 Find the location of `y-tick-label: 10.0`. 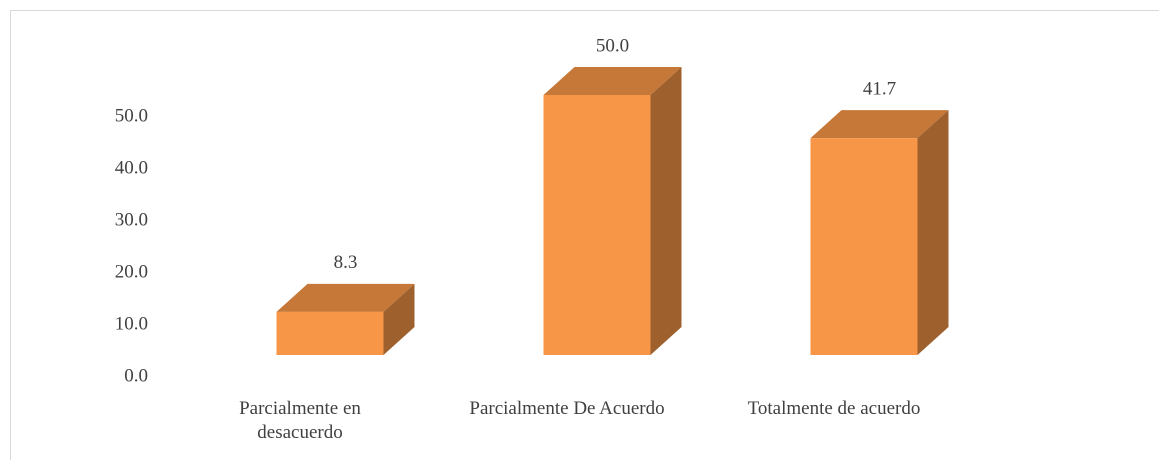

y-tick-label: 10.0 is located at coordinates (131, 323).